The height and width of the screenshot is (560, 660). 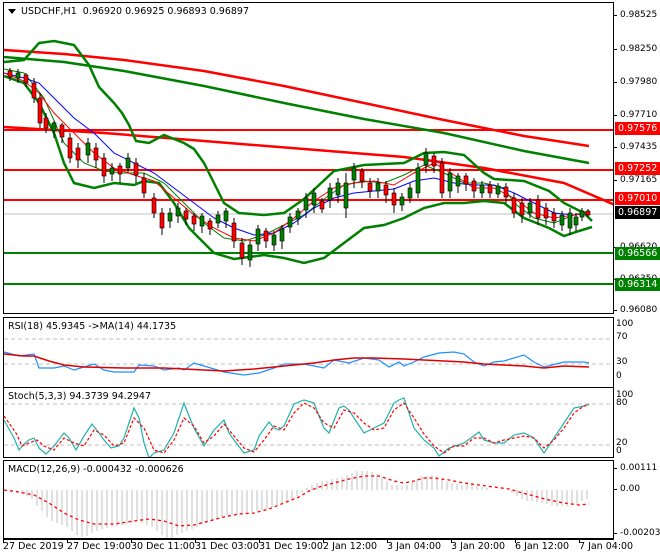 I want to click on macd-histogram, so click(x=297, y=504).